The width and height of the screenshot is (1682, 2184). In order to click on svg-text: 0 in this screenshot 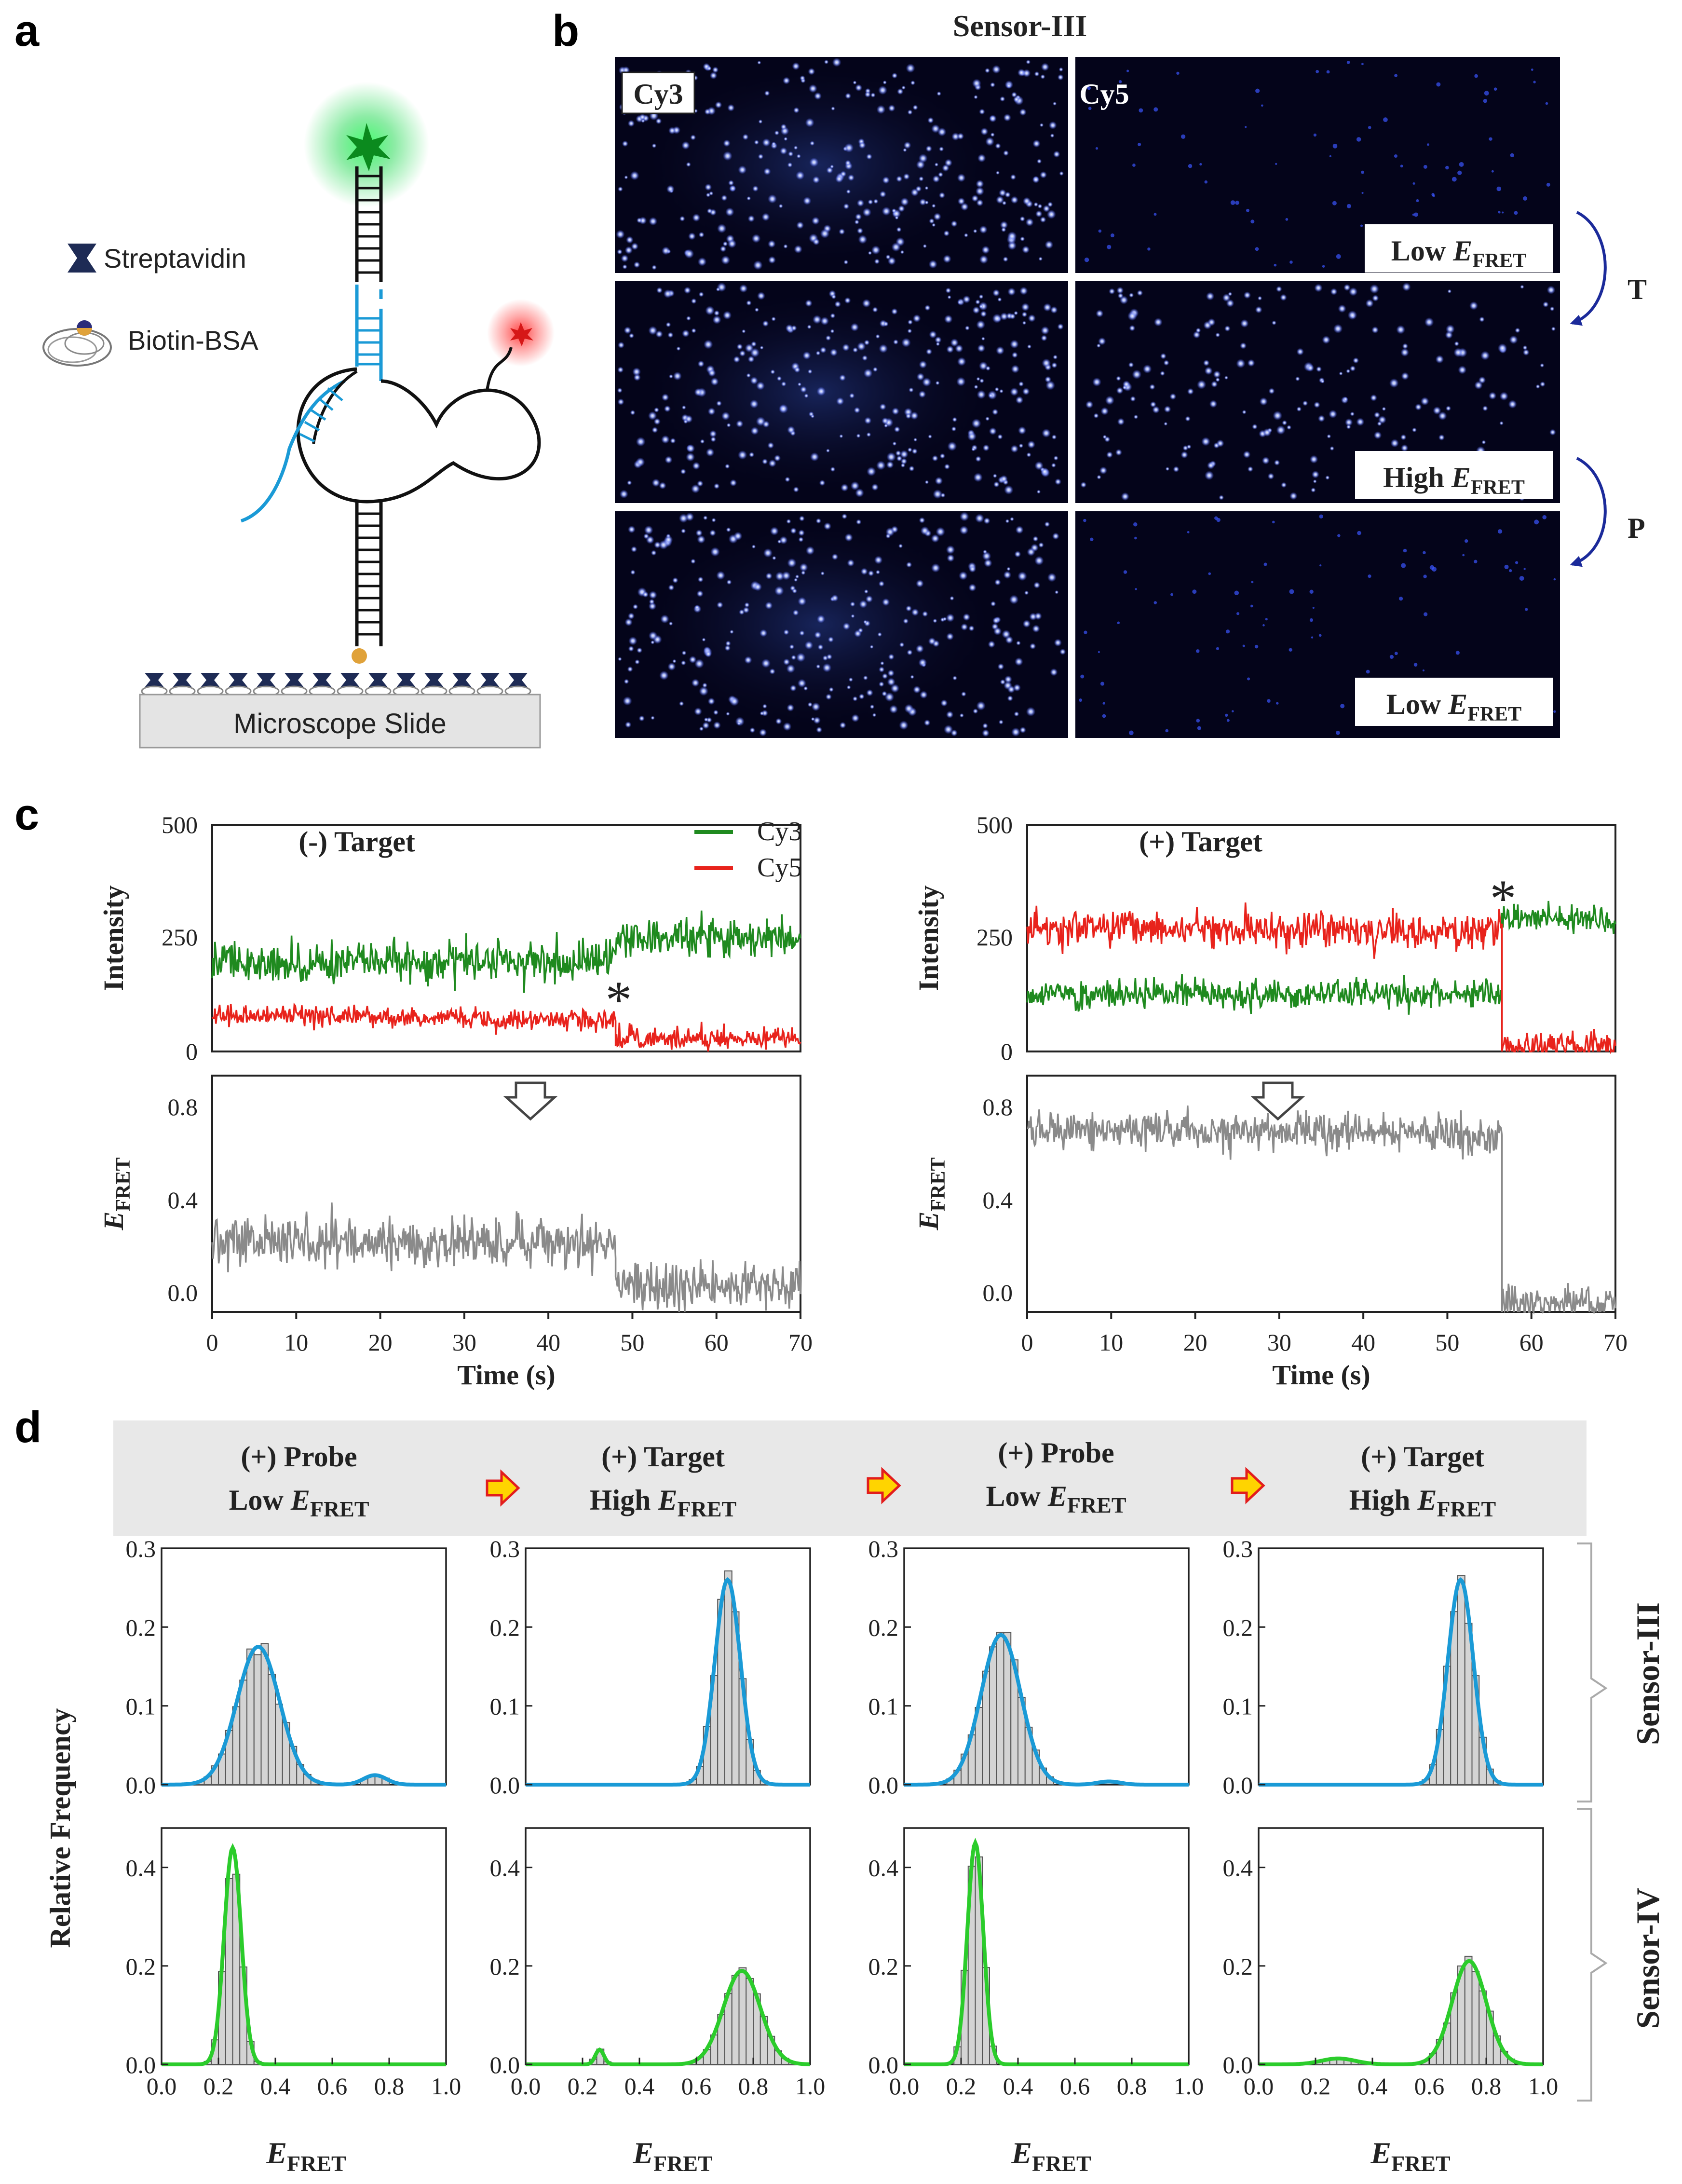, I will do `click(192, 1051)`.